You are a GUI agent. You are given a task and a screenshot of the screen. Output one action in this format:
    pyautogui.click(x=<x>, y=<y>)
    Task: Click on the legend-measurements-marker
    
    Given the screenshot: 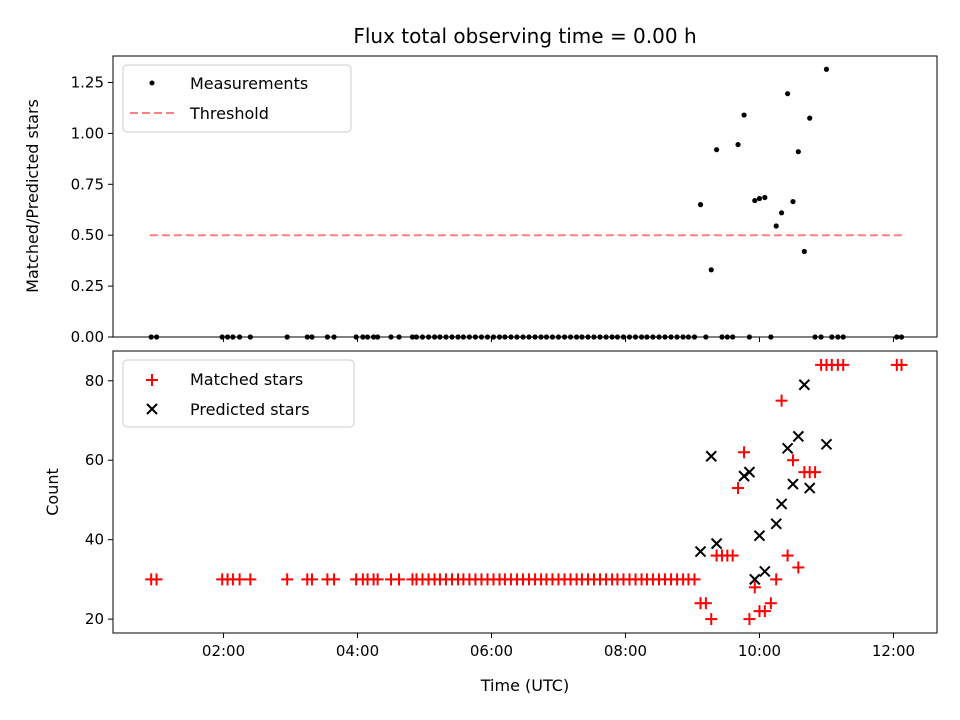 What is the action you would take?
    pyautogui.click(x=152, y=83)
    